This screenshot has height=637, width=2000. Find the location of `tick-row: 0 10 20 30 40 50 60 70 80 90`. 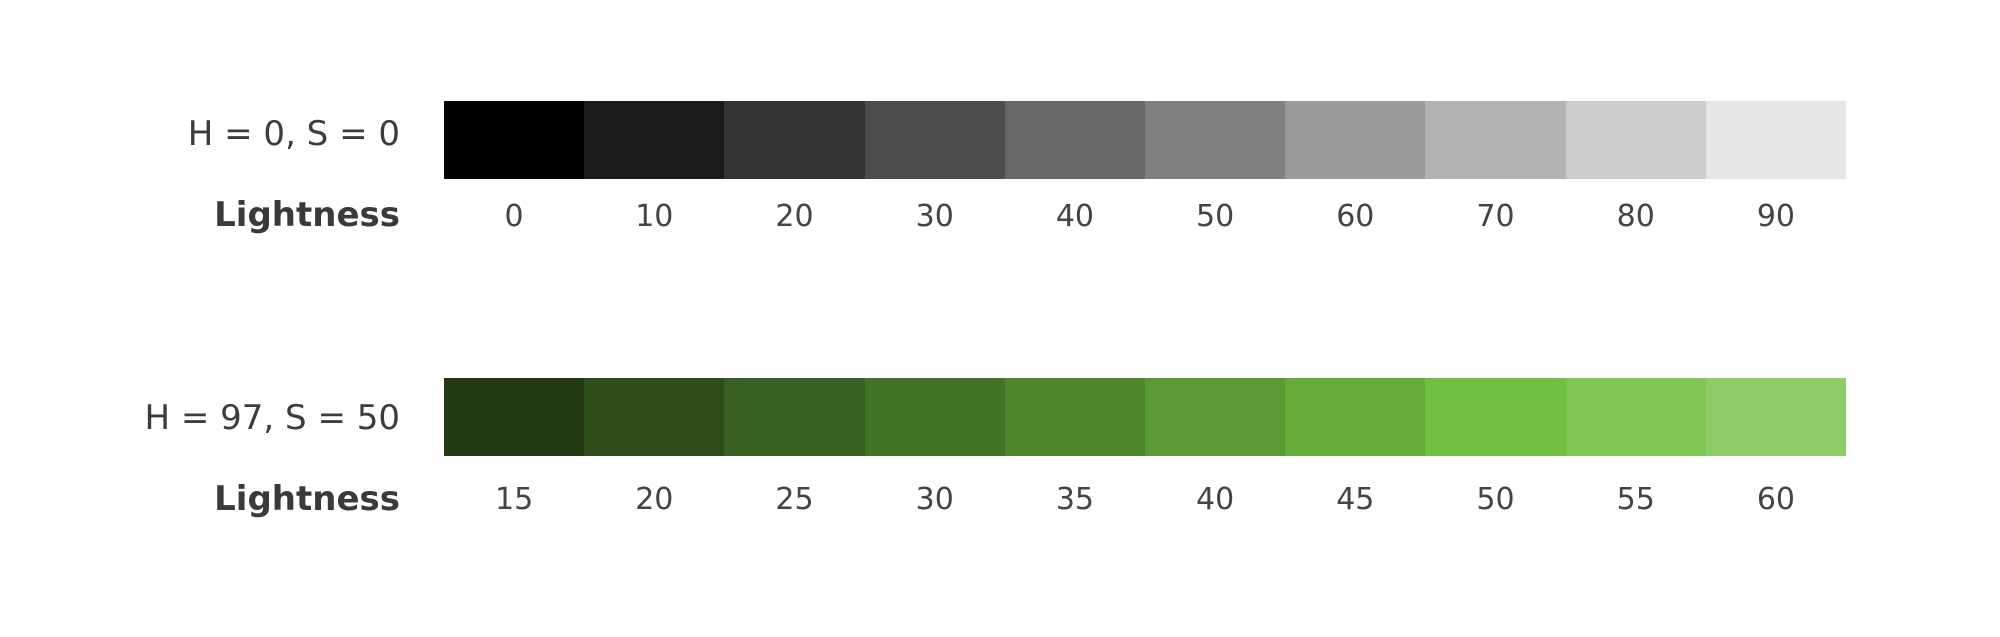

tick-row: 0 10 20 30 40 50 60 70 80 90 is located at coordinates (1145, 217).